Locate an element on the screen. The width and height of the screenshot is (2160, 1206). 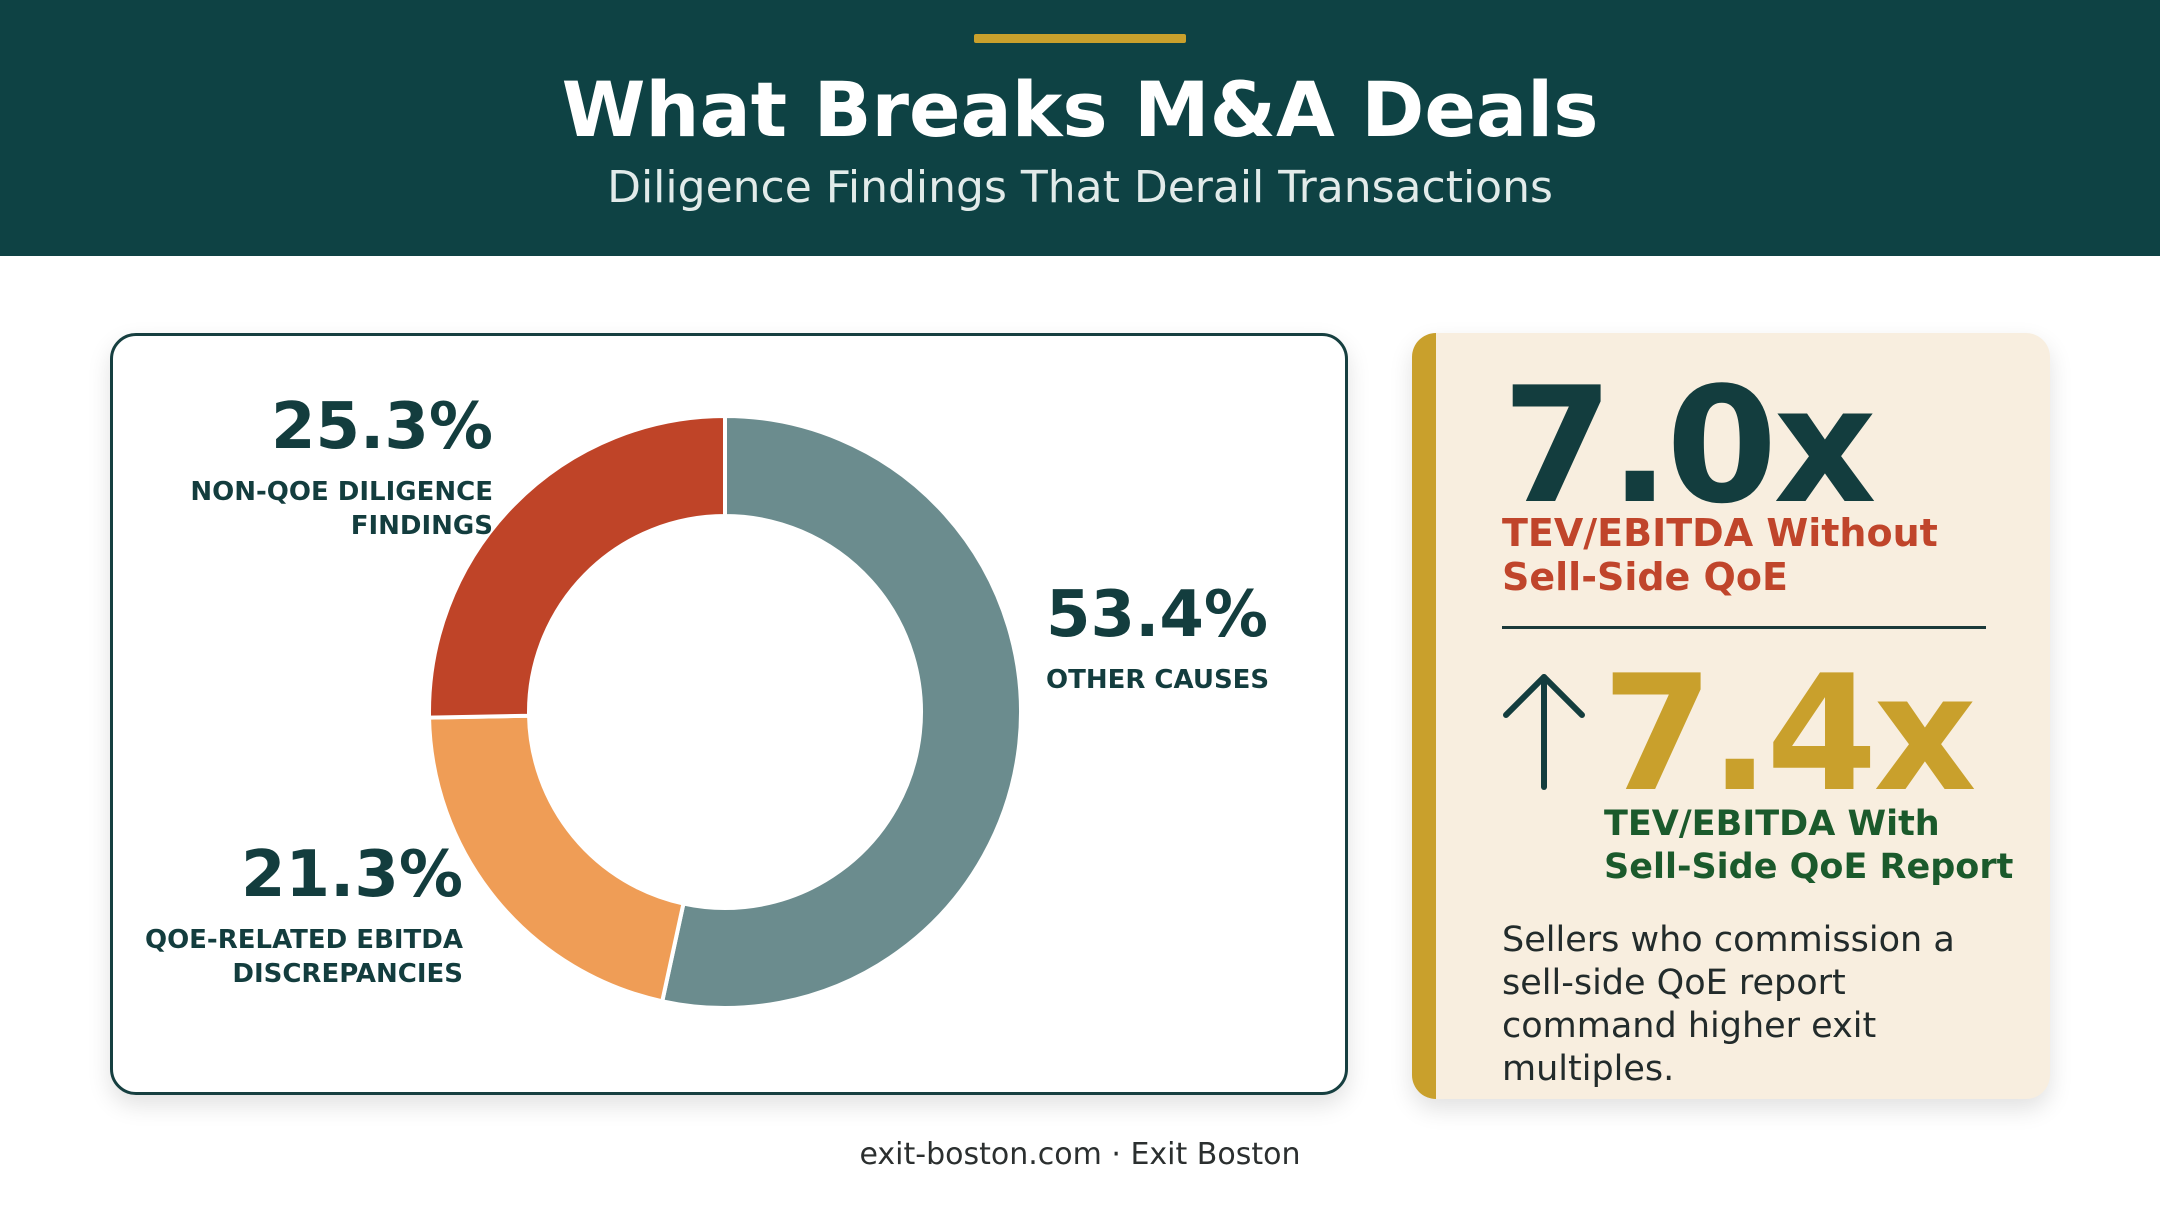
segment-category-label-qoe-ebitda-discrepancies: DISCREPANCIES is located at coordinates (347, 974).